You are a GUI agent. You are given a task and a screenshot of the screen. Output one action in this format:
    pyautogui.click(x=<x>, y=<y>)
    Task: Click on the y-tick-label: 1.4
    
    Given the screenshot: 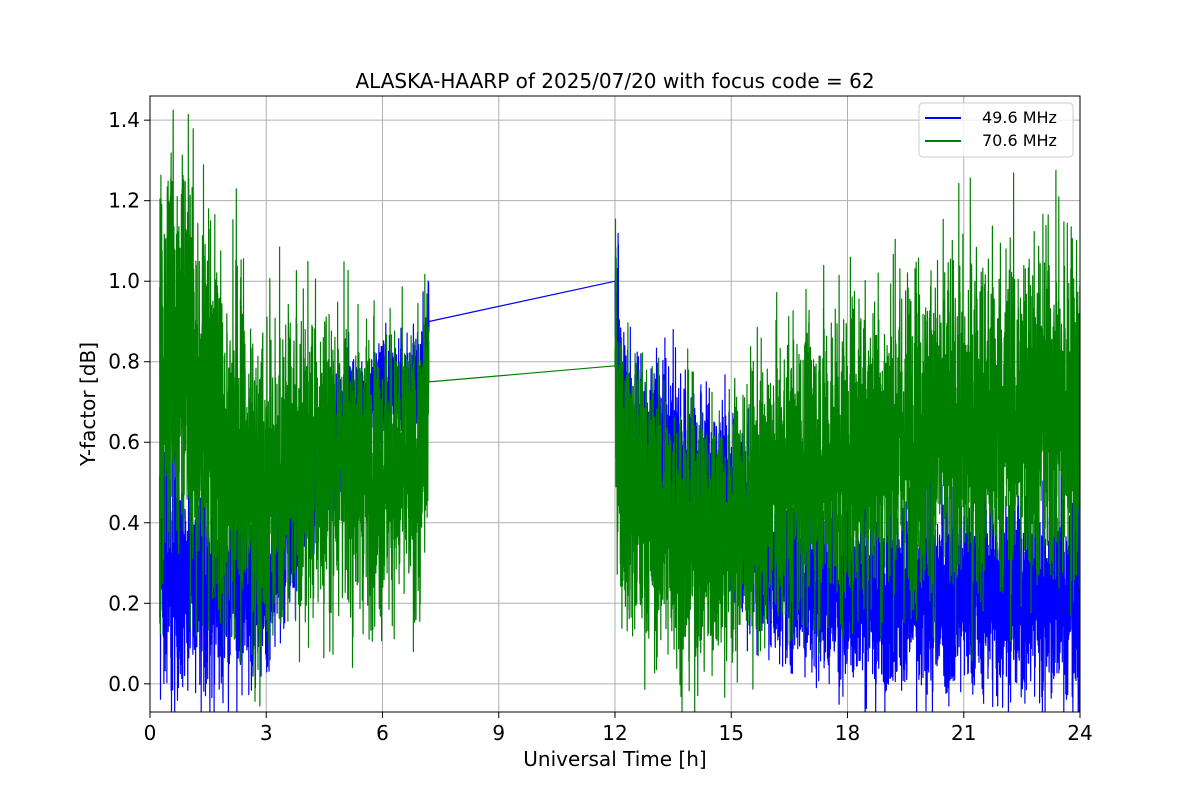 What is the action you would take?
    pyautogui.click(x=124, y=120)
    